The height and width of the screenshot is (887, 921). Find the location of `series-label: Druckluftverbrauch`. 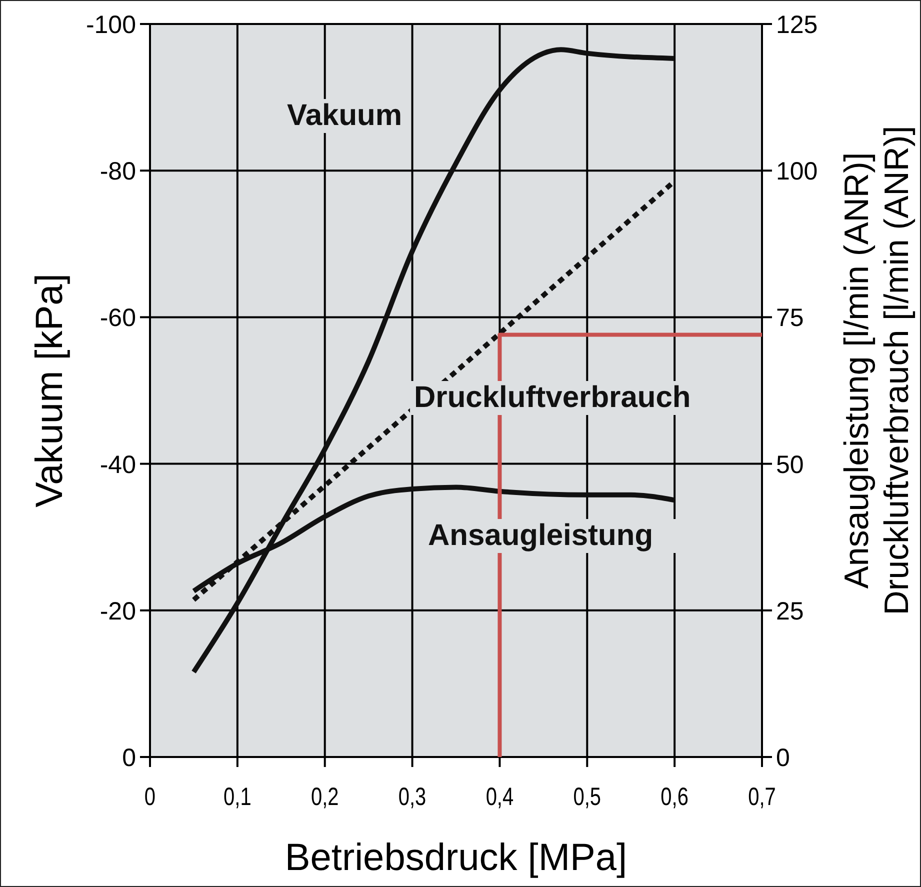

series-label: Druckluftverbrauch is located at coordinates (552, 397).